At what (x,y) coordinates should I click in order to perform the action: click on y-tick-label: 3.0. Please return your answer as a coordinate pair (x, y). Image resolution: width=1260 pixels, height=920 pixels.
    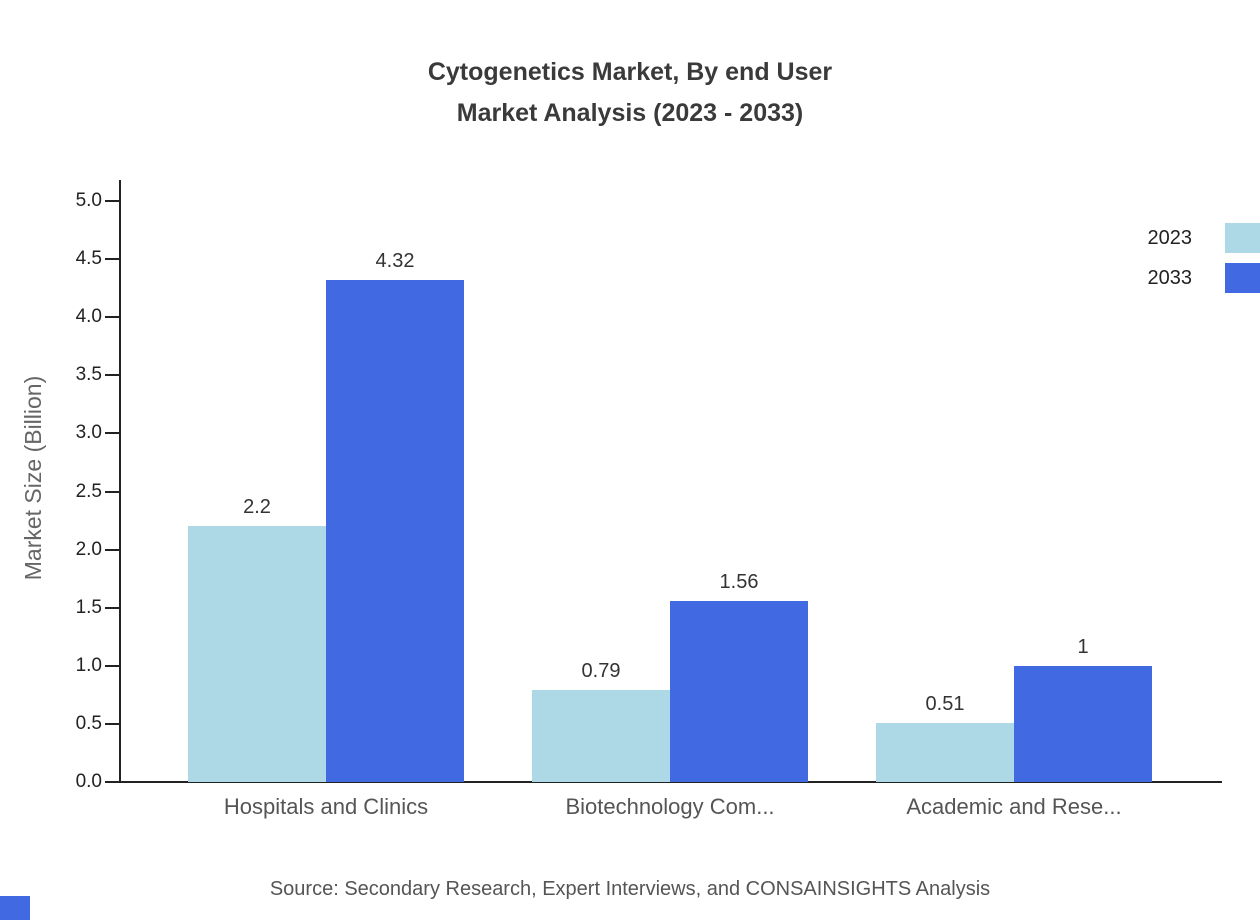
    Looking at the image, I should click on (88, 433).